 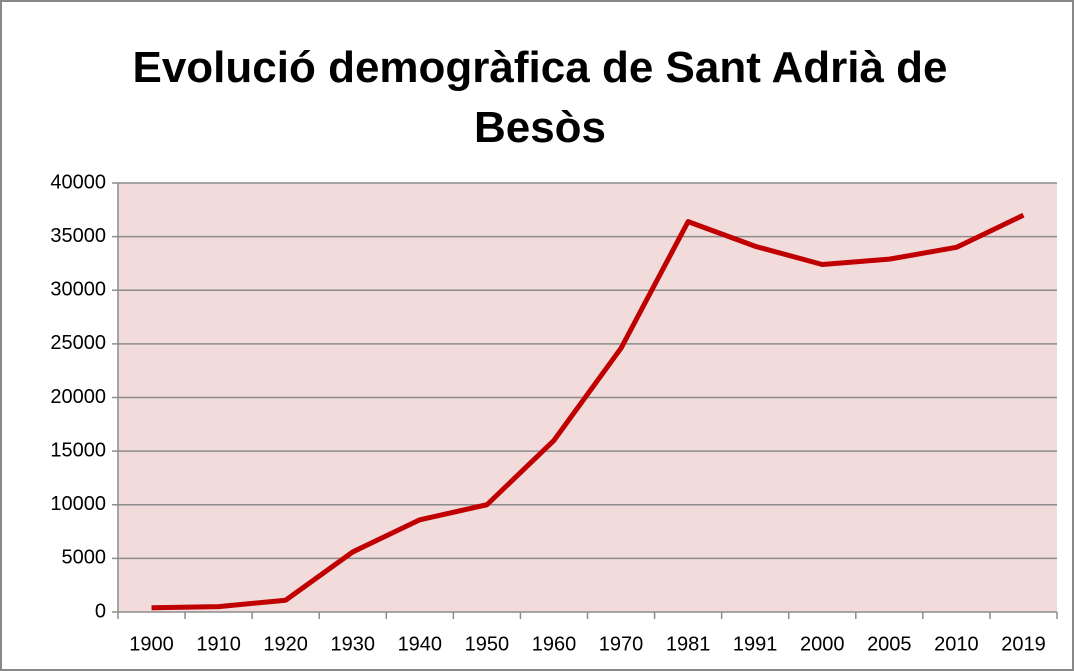 I want to click on x-tick-label: 1920, so click(x=285, y=644).